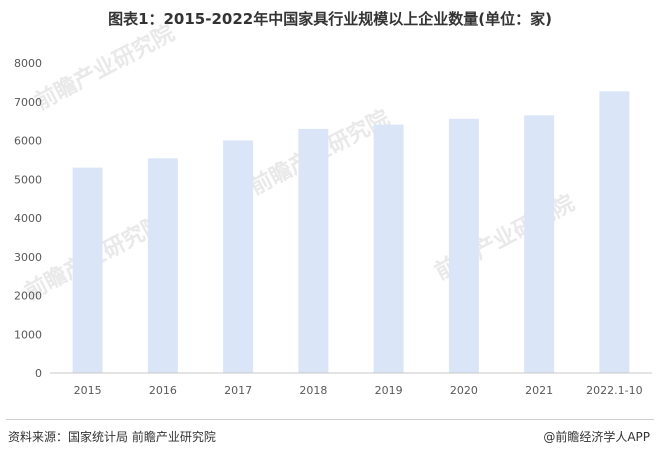 This screenshot has width=660, height=454. What do you see at coordinates (28, 334) in the screenshot?
I see `y-tick-label: 1000` at bounding box center [28, 334].